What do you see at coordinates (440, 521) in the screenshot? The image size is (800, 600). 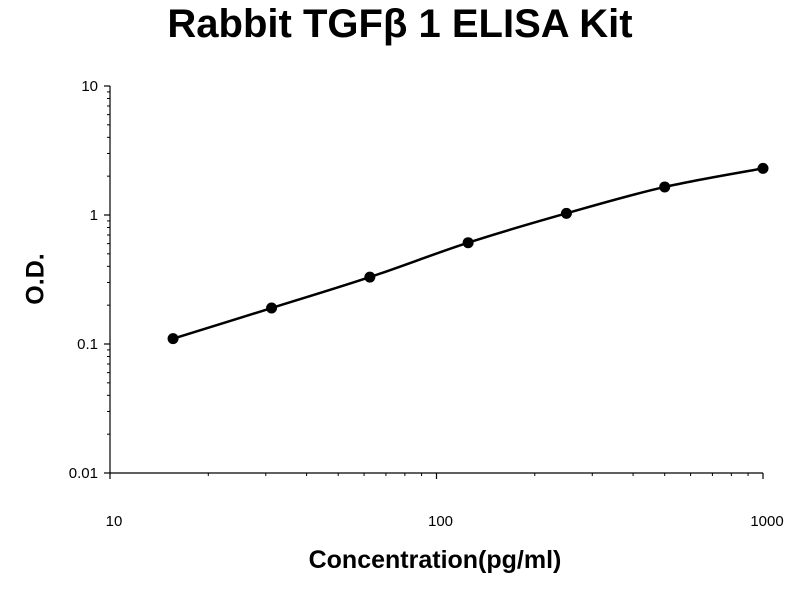 I see `x-tick-label: 100` at bounding box center [440, 521].